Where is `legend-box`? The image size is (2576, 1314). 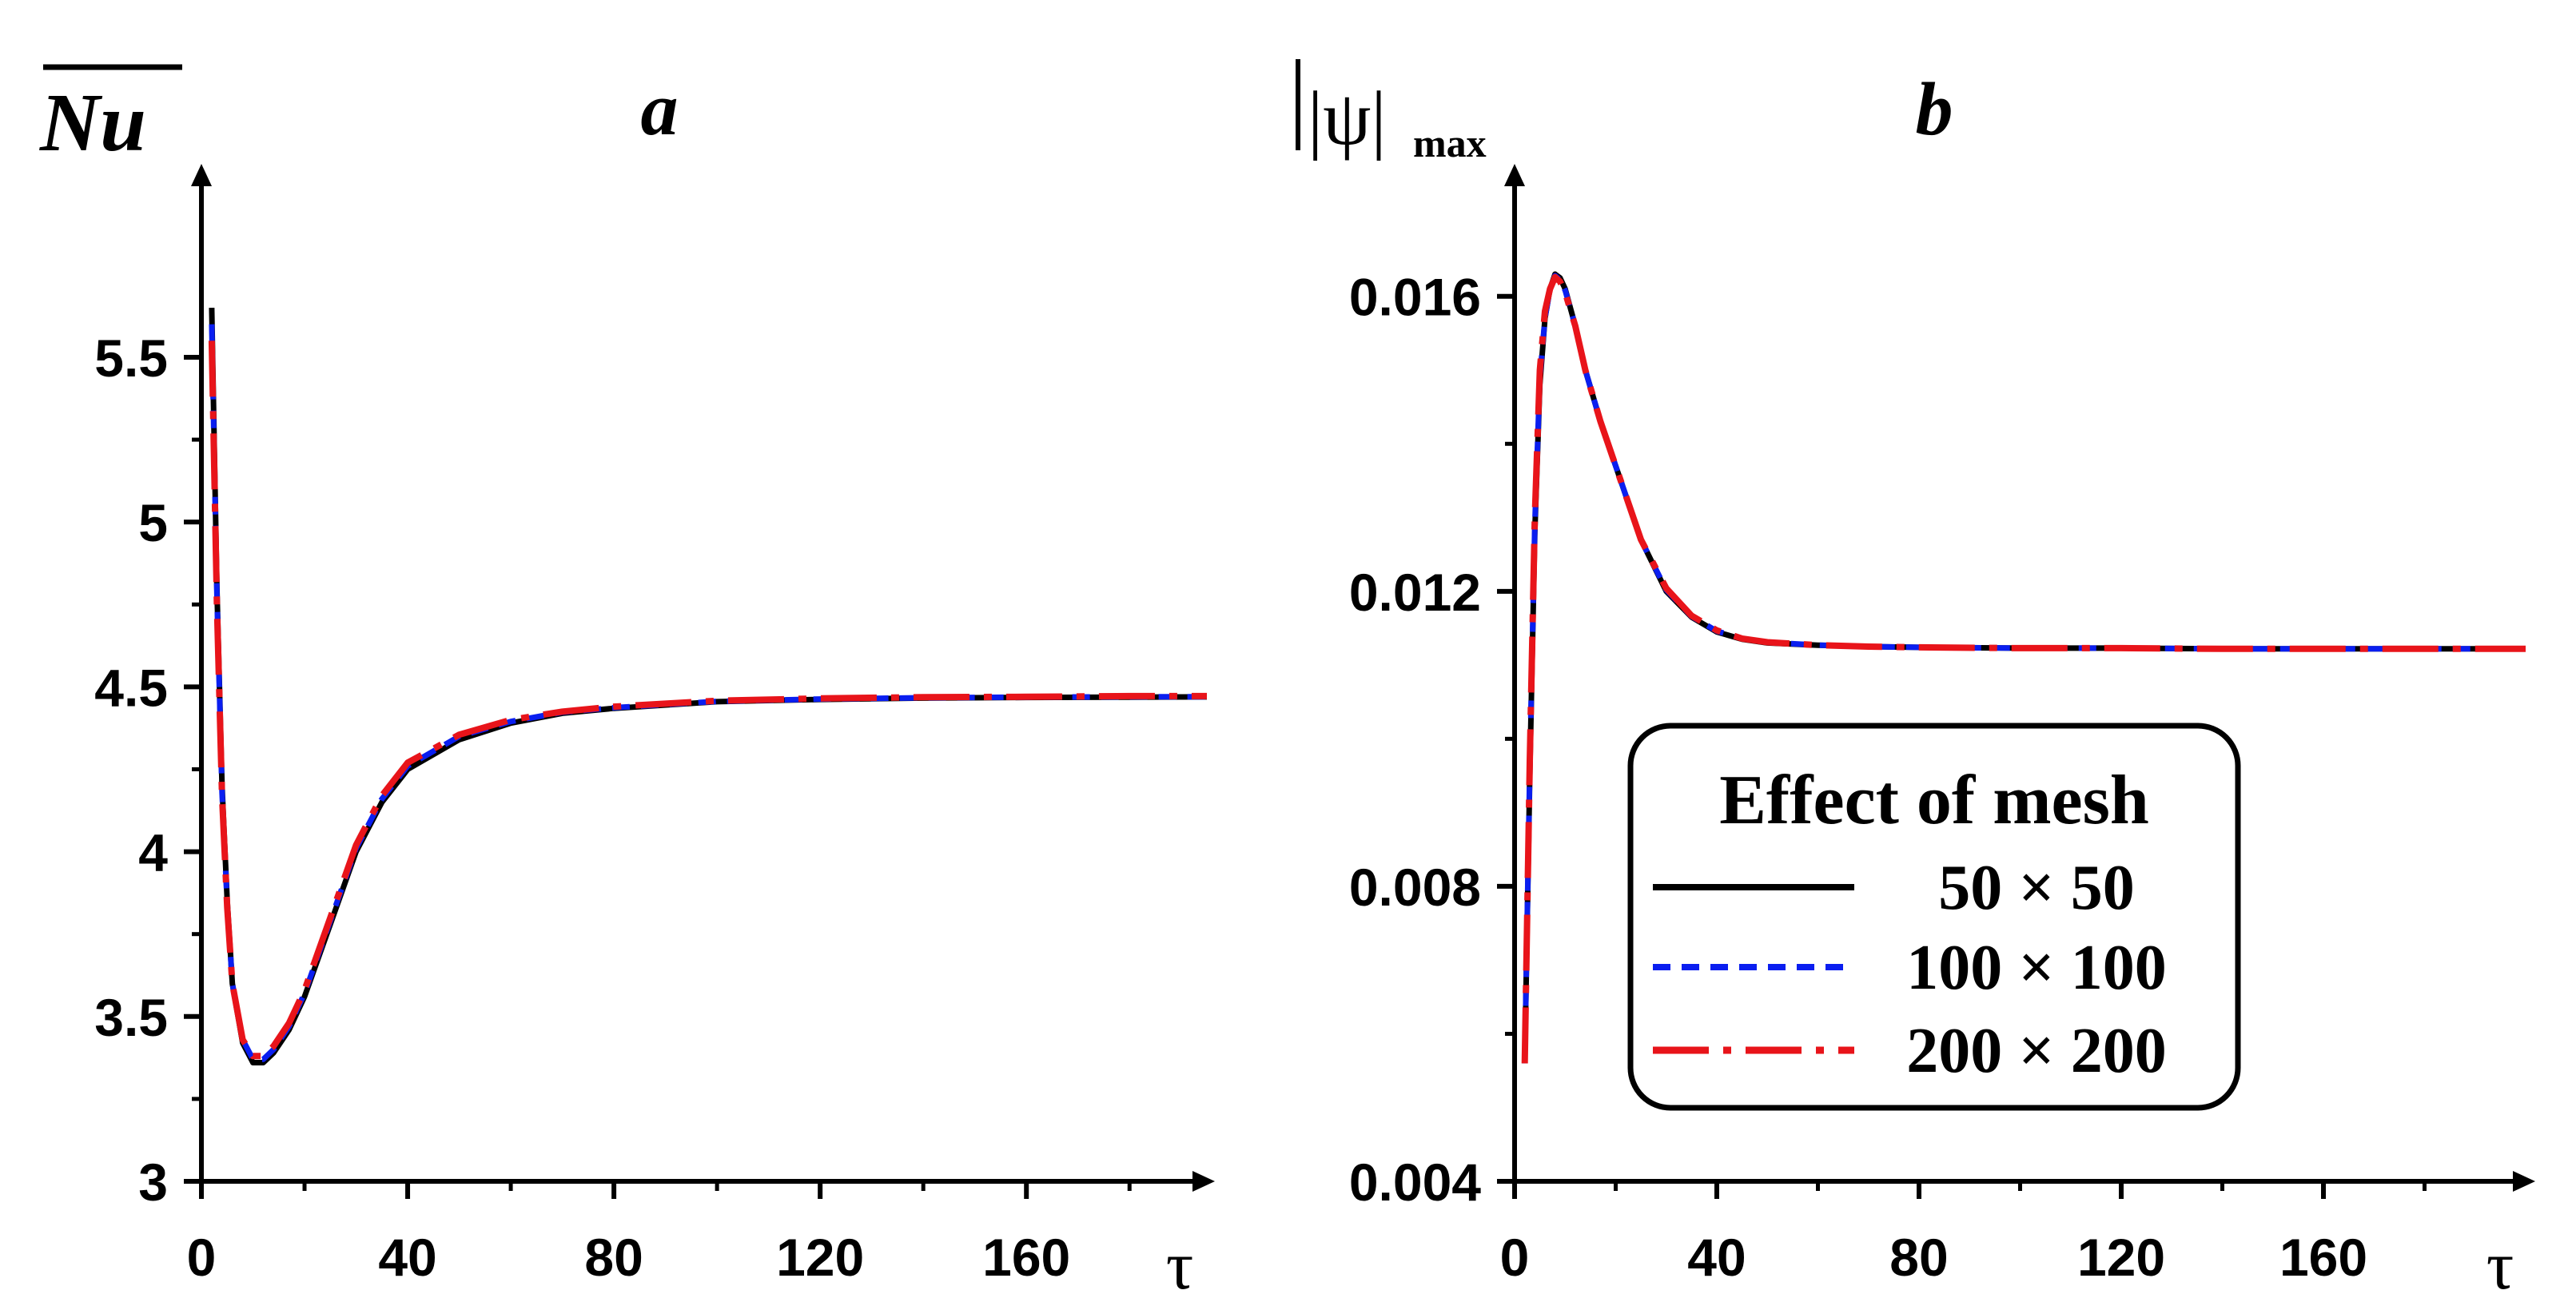
legend-box is located at coordinates (1934, 917).